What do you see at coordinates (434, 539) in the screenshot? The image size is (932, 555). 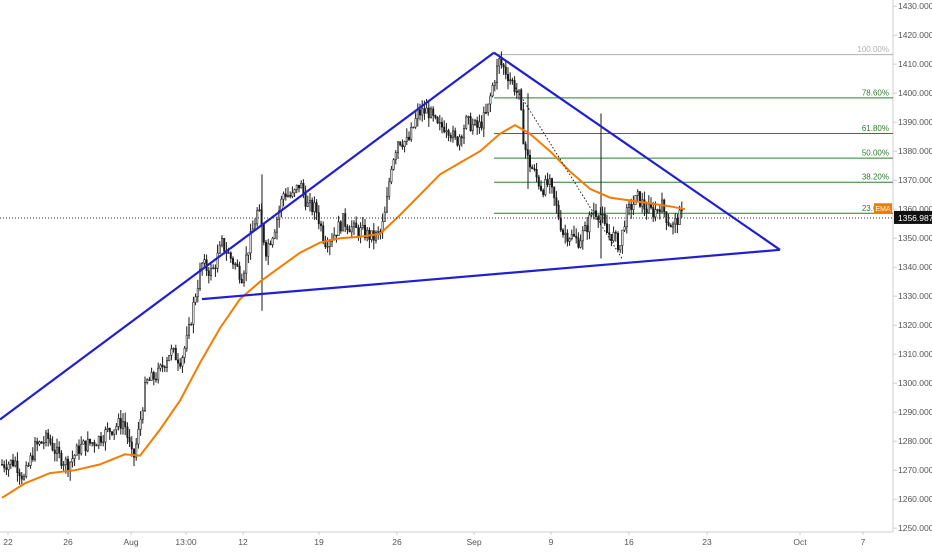 I see `time-axis: 22 26 Aug 13:00 12 19 26 Sep 9 16 23 Oct 7` at bounding box center [434, 539].